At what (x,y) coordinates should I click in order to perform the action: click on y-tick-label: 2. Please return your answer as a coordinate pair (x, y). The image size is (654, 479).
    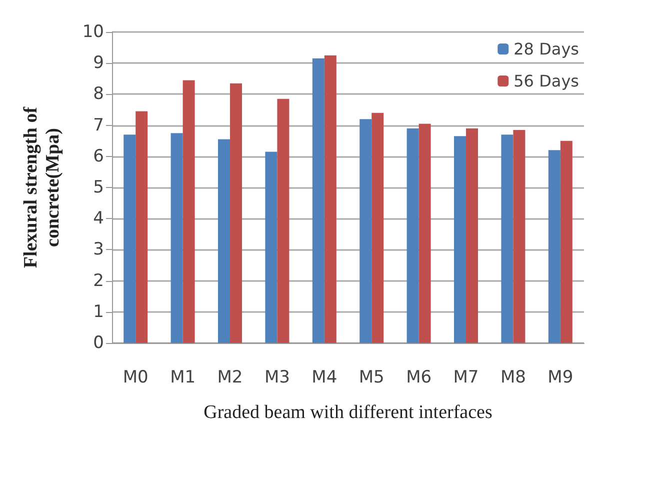
    Looking at the image, I should click on (98, 280).